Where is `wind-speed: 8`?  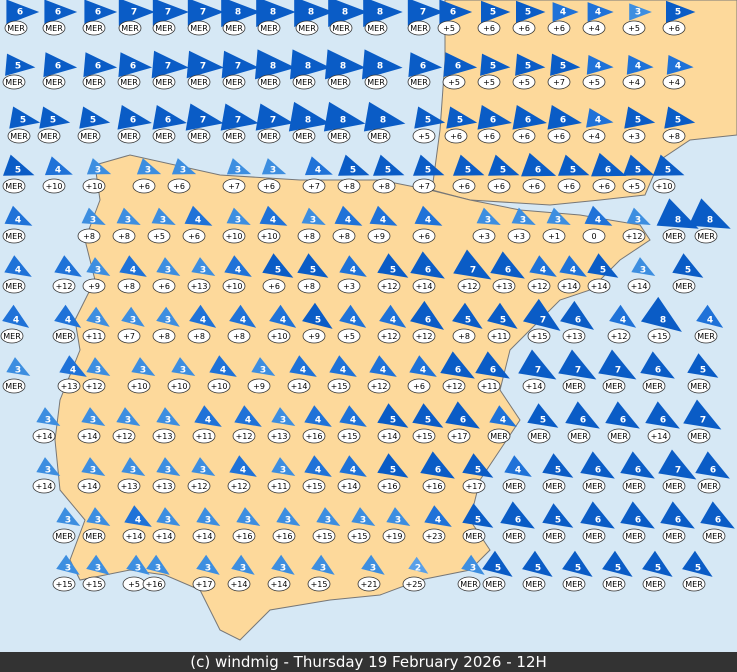 wind-speed: 8 is located at coordinates (273, 67).